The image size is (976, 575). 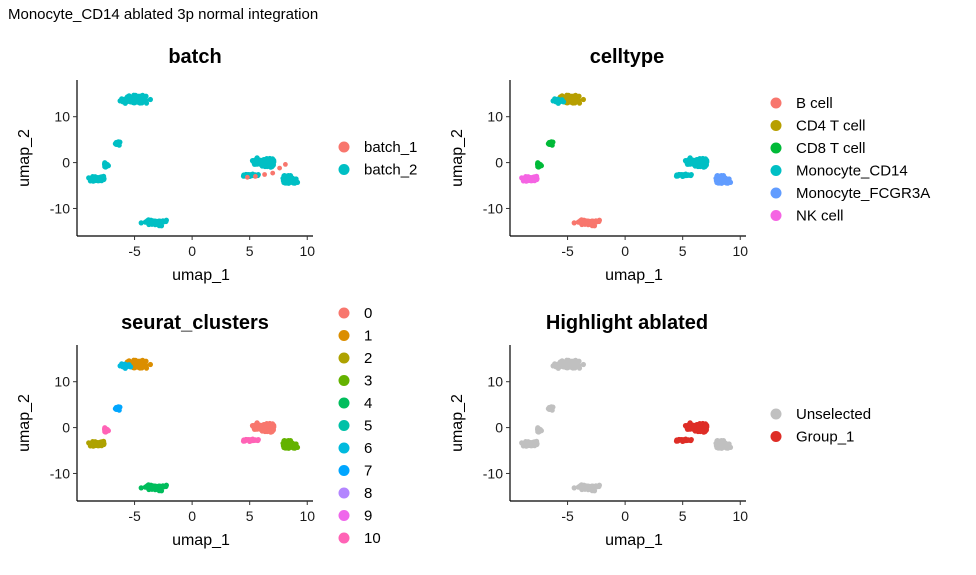 What do you see at coordinates (368, 381) in the screenshot?
I see `legend-label: 3` at bounding box center [368, 381].